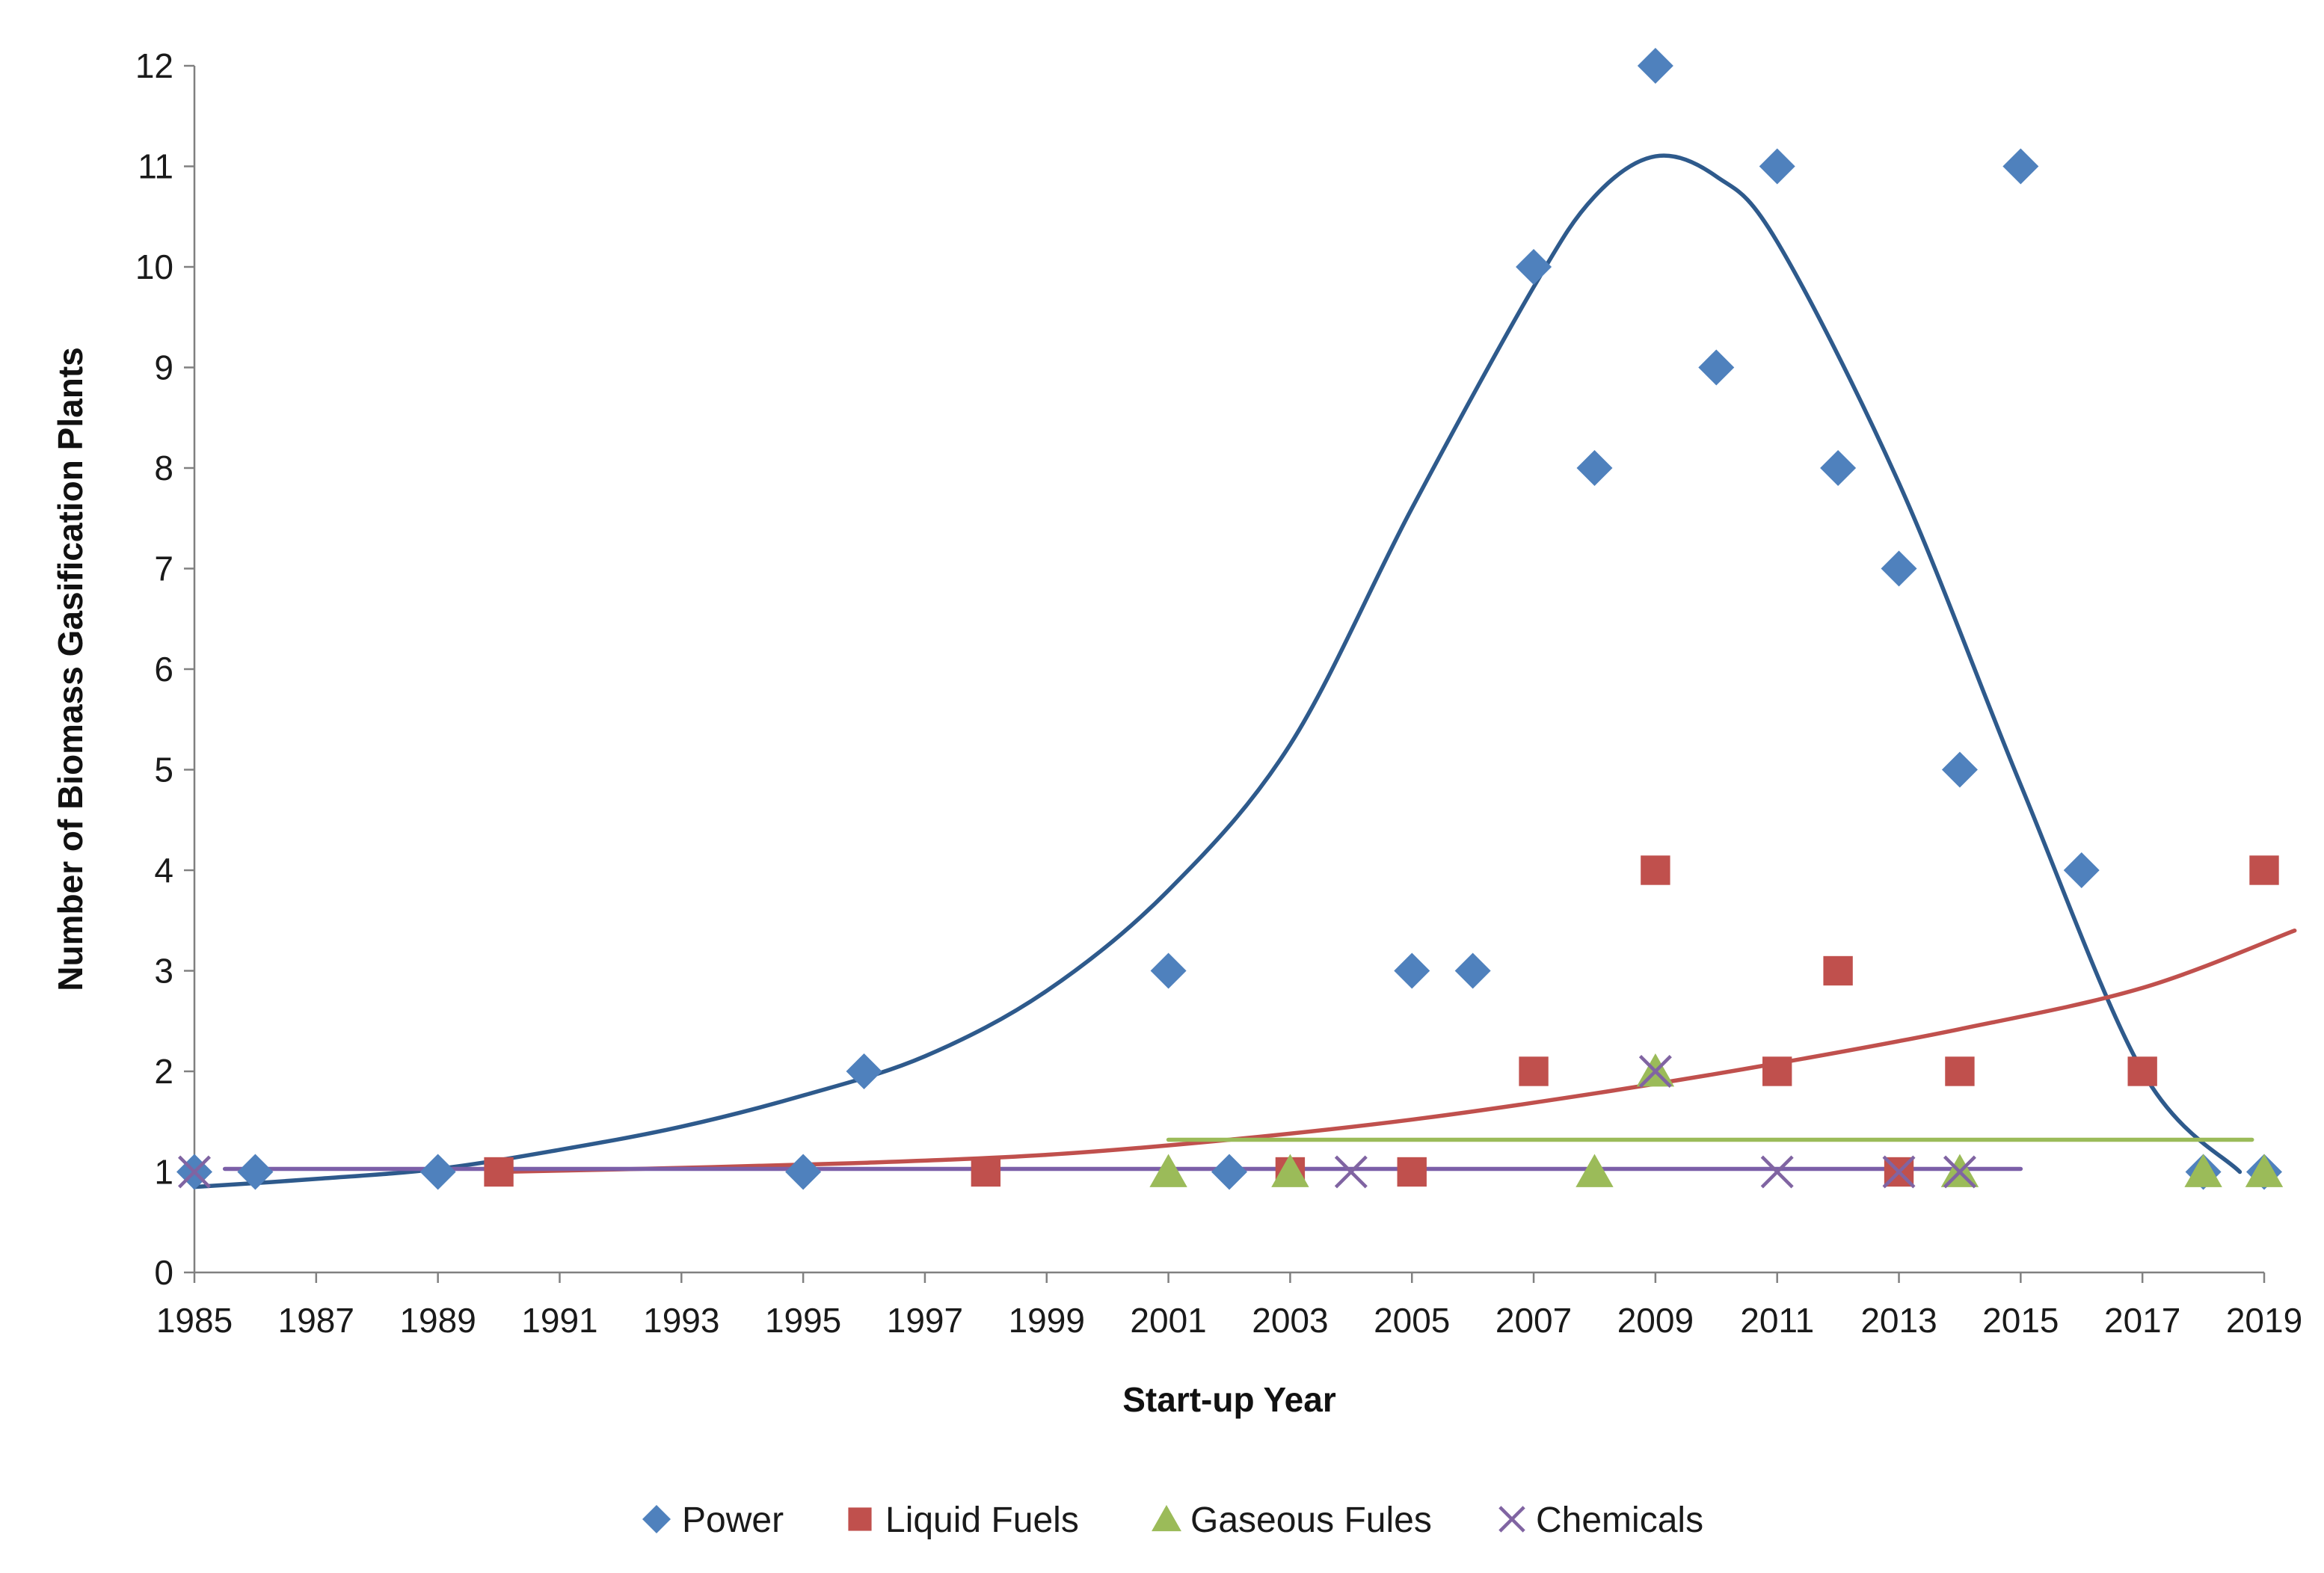  I want to click on x-tick-label: 2013, so click(1898, 1320).